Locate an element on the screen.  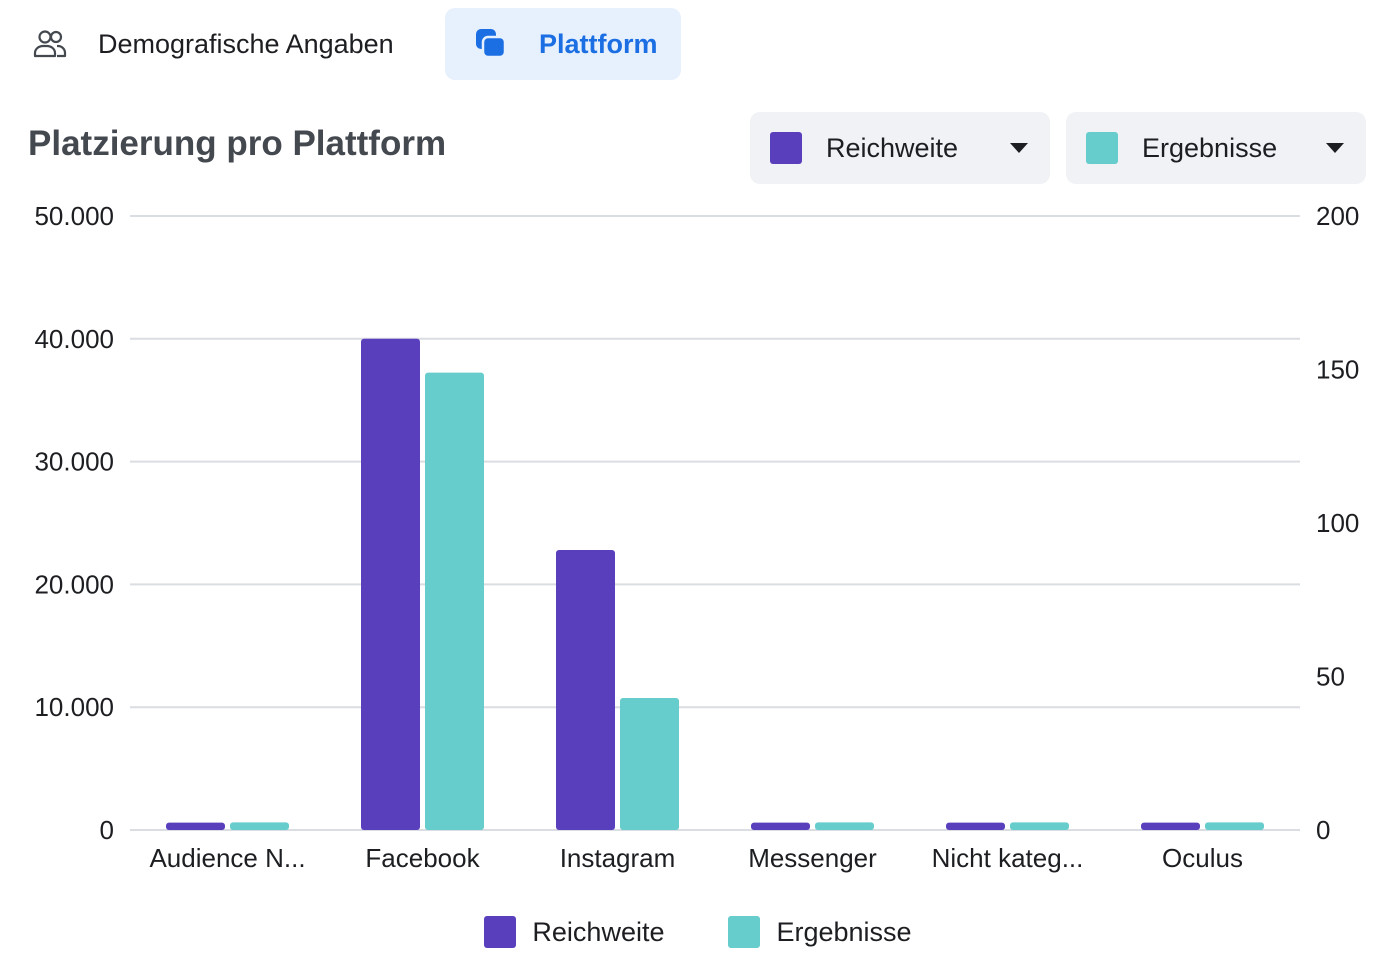
legend-item-reichweite: Reichweite is located at coordinates (574, 932).